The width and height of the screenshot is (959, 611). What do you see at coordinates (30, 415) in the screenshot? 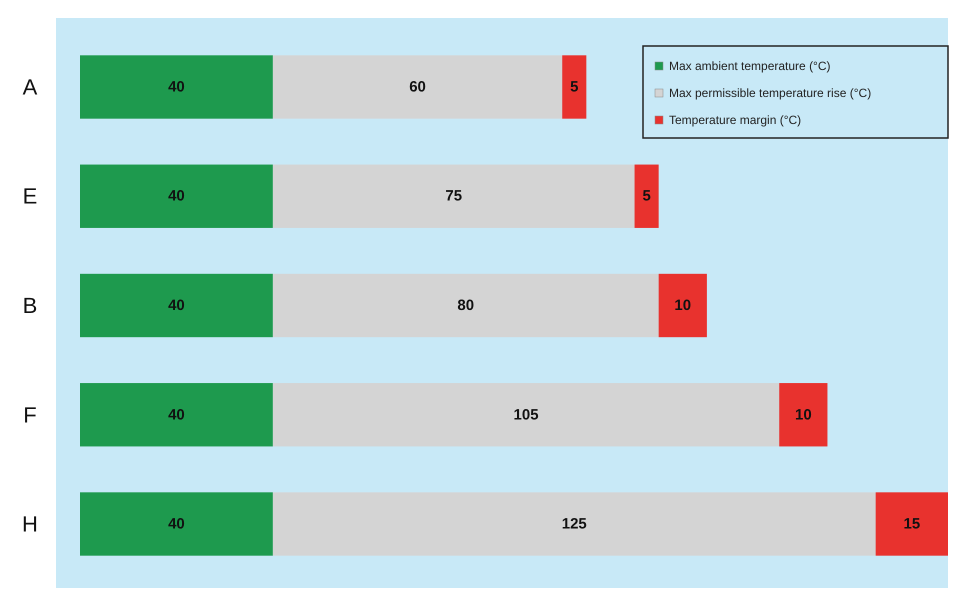
I see `y-tick-label: F` at bounding box center [30, 415].